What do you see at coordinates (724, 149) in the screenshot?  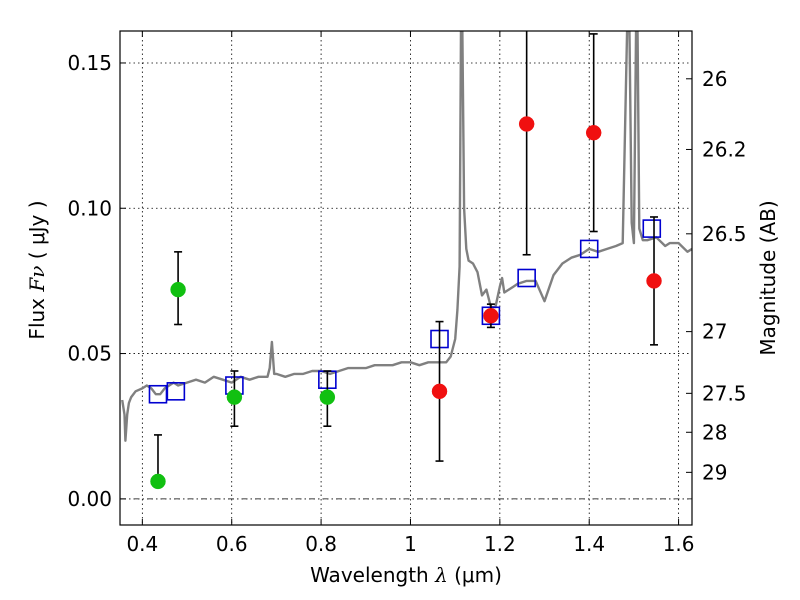 I see `mag-tick-label: 26.2` at bounding box center [724, 149].